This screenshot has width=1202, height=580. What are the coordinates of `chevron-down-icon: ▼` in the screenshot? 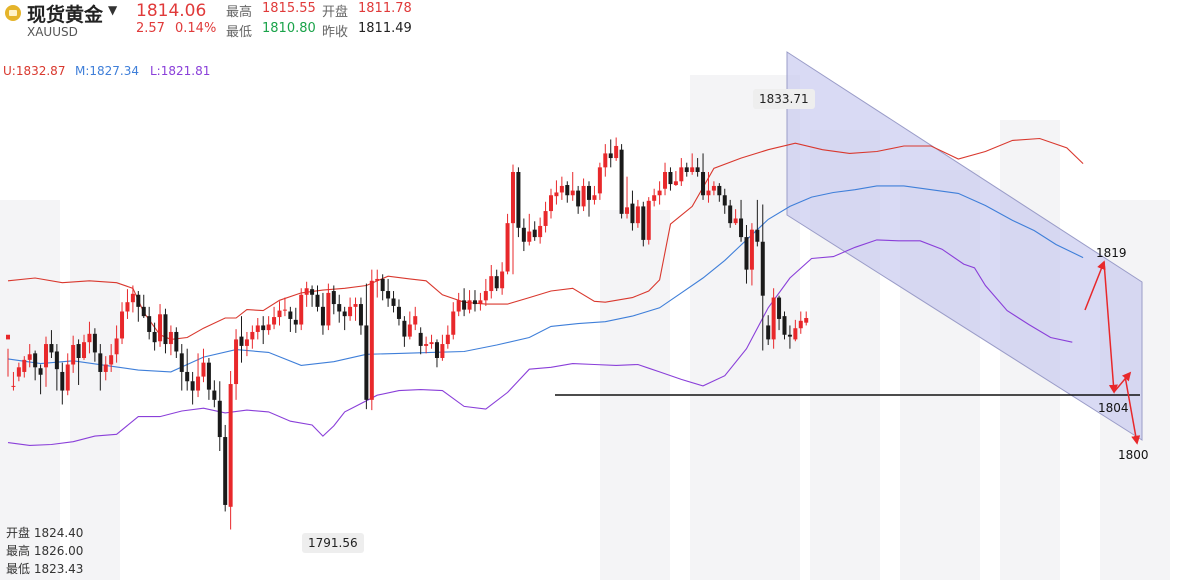 It's located at (113, 10).